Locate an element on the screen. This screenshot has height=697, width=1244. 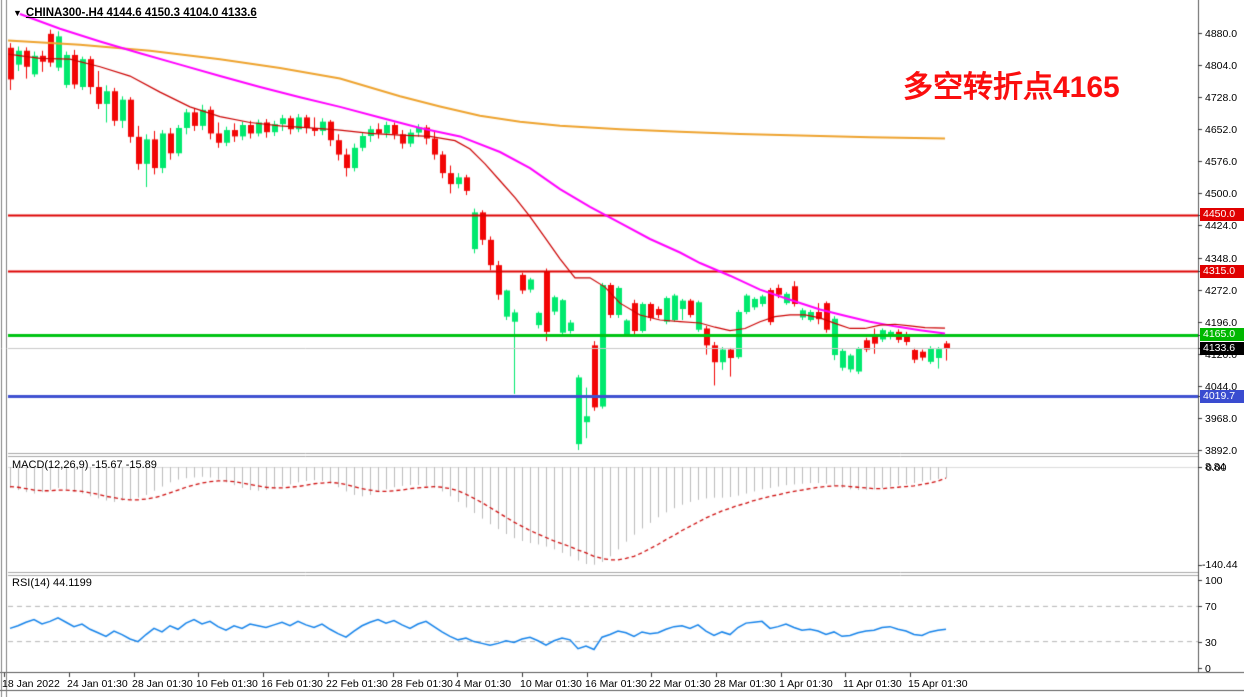
rsi-label: RSI(14) 44.1199 is located at coordinates (52, 583).